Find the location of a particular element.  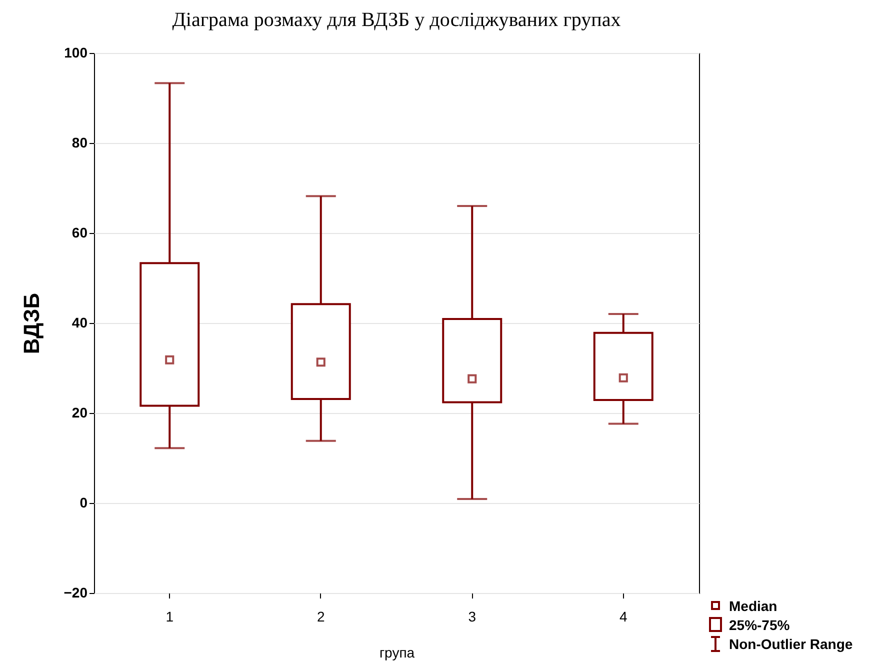

x-tick-label: 1 is located at coordinates (170, 616).